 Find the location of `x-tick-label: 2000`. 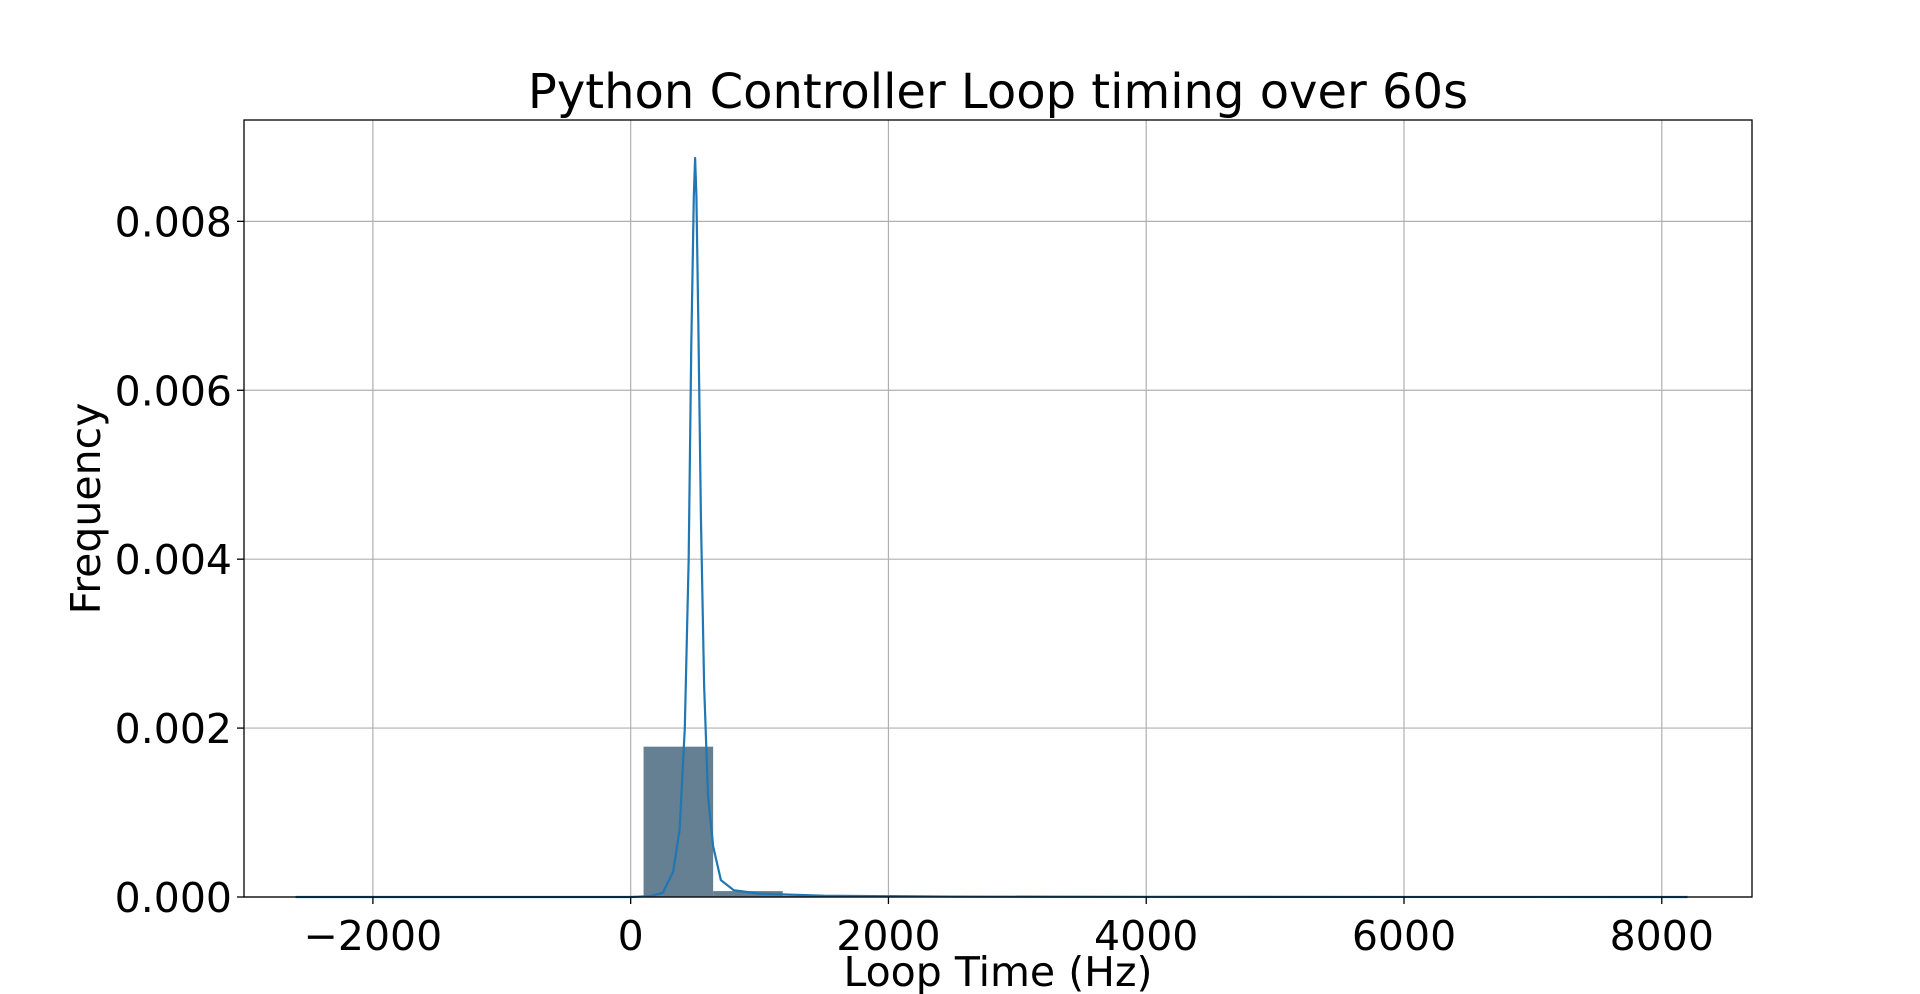

x-tick-label: 2000 is located at coordinates (888, 936).